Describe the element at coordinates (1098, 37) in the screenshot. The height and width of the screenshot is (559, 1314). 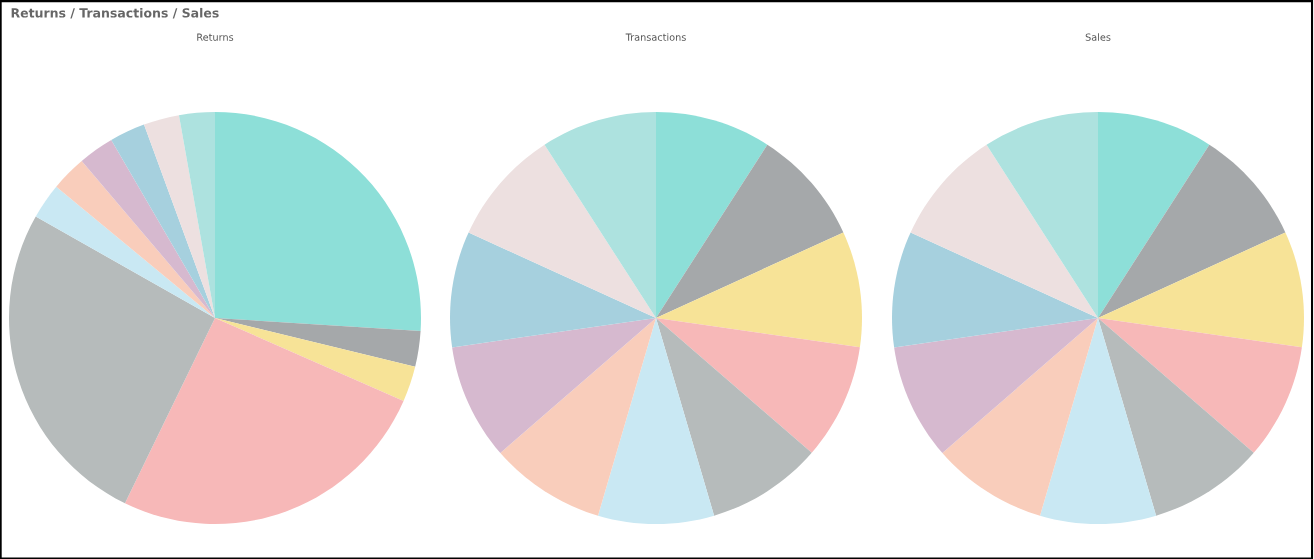
I see `chart-title: Sales` at that location.